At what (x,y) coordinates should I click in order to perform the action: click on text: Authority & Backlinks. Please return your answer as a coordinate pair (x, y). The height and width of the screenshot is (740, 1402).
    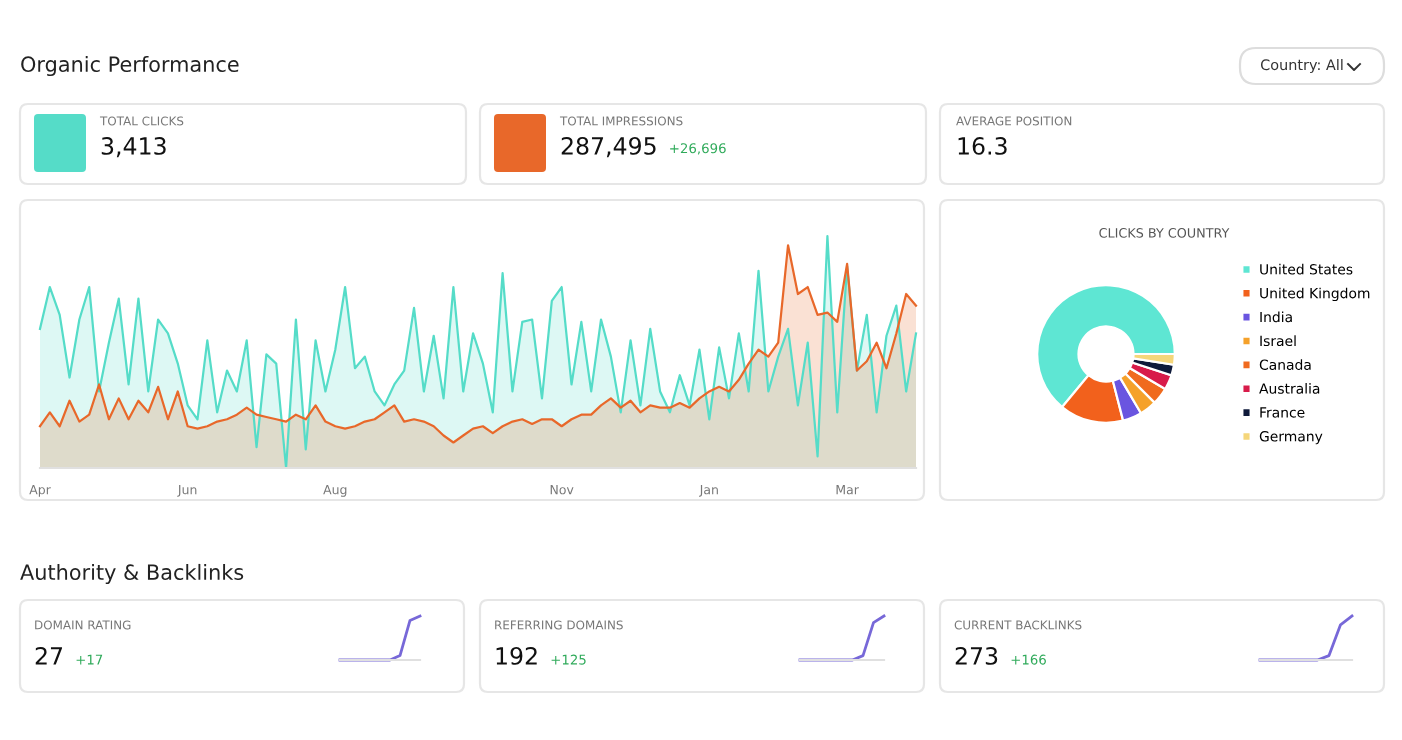
    Looking at the image, I should click on (132, 574).